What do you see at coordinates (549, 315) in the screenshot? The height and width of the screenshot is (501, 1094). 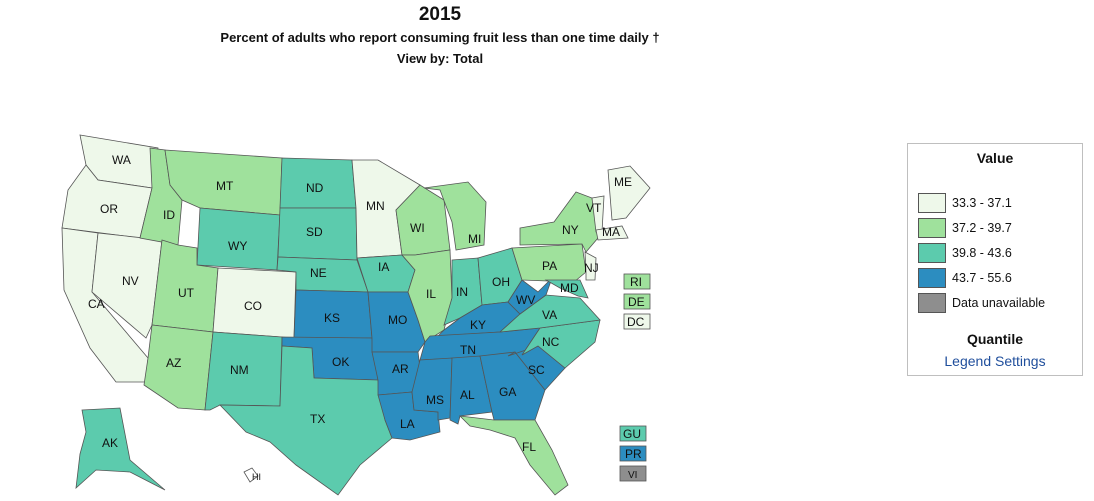 I see `label-VA: VA` at bounding box center [549, 315].